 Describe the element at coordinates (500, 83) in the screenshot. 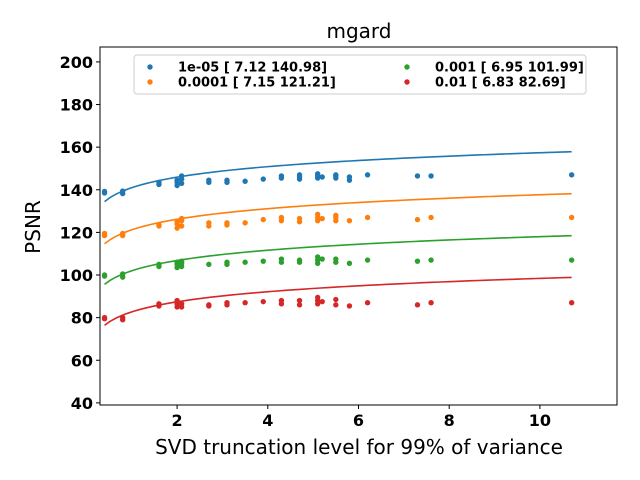

I see `legend-label-3: 0.01 [ 6.83 82.69]` at that location.